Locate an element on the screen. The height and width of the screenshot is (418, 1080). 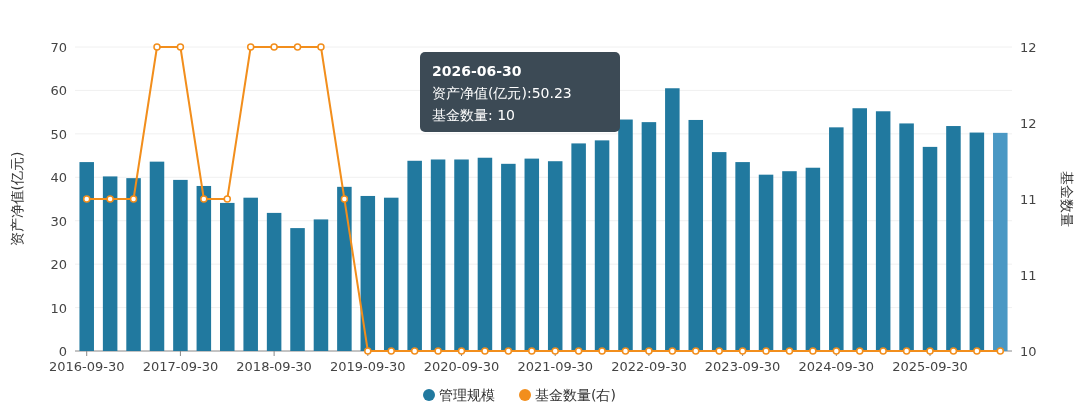
legend-label: 基金数量(右) is located at coordinates (575, 395).